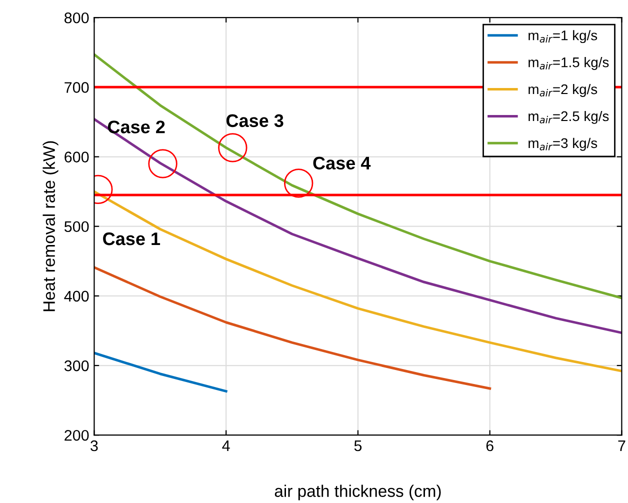 This screenshot has height=503, width=628. I want to click on x-tick-label: 3, so click(94, 446).